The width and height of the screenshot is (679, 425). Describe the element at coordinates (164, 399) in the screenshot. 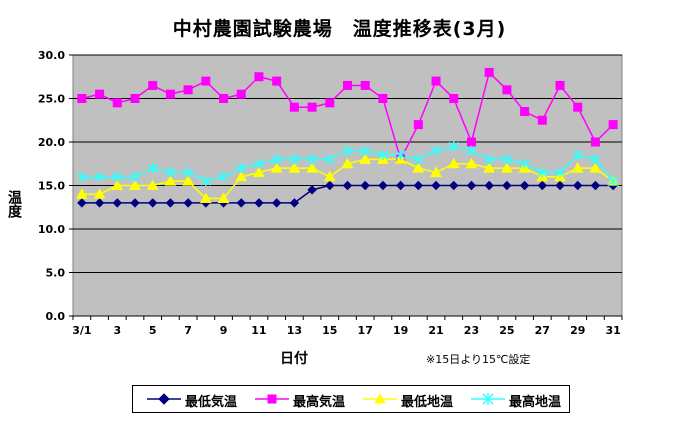

I see `legend-marker-diamond` at that location.